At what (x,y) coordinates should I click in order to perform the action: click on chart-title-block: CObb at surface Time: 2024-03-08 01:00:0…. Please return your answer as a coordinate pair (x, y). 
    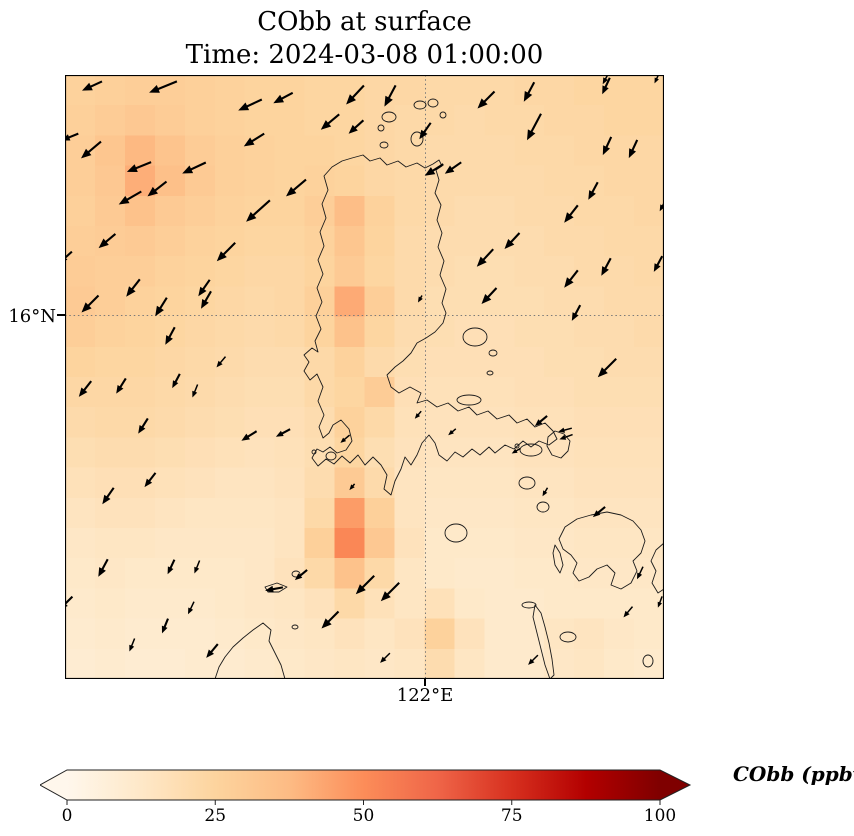
    Looking at the image, I should click on (364, 39).